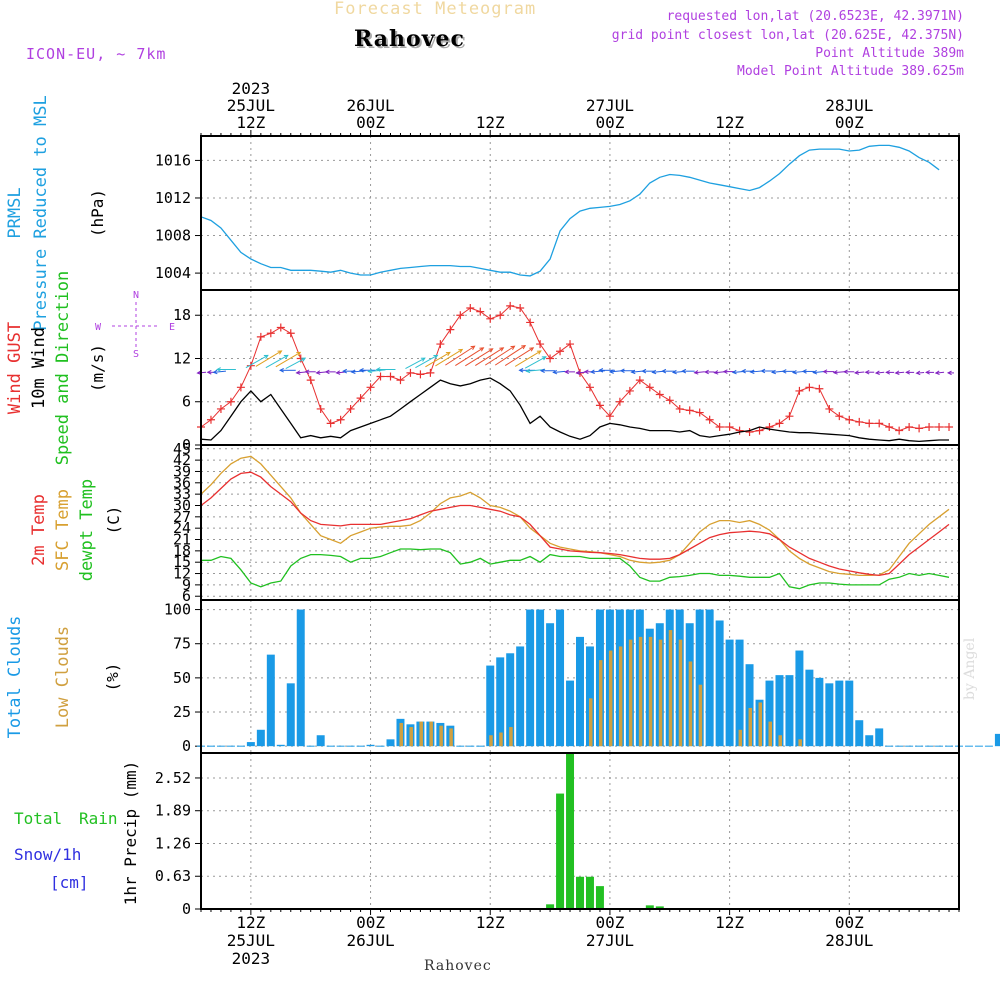 The width and height of the screenshot is (1000, 1000). I want to click on y-tick-label: 24, so click(182, 528).